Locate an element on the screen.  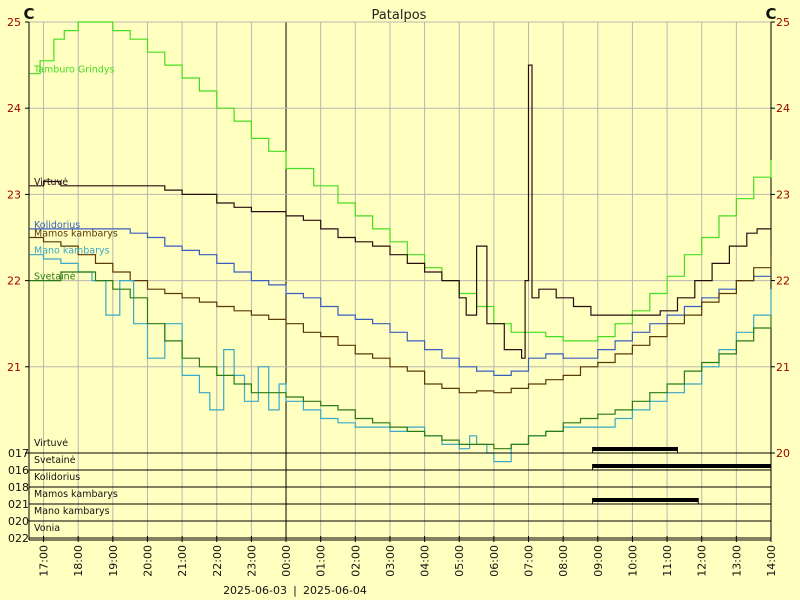
x-tick-label: 06:00 is located at coordinates (494, 561).